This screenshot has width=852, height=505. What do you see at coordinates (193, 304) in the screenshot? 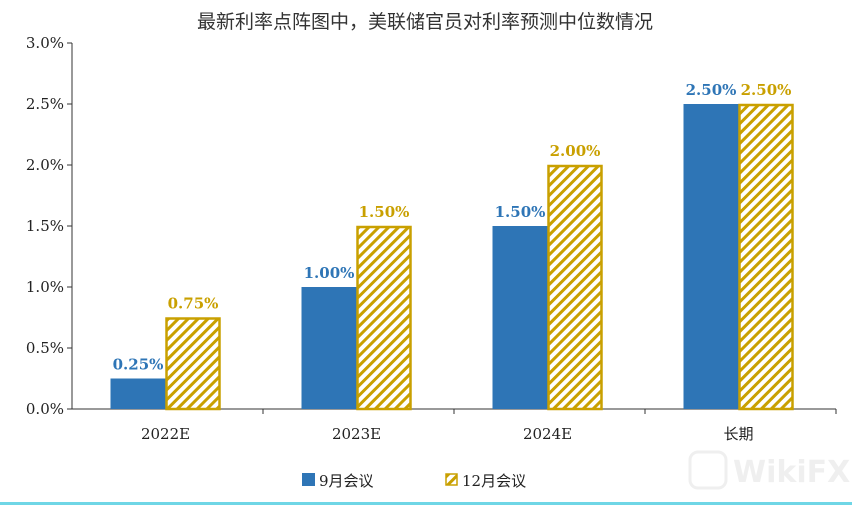
I see `data-label: 0.75%` at bounding box center [193, 304].